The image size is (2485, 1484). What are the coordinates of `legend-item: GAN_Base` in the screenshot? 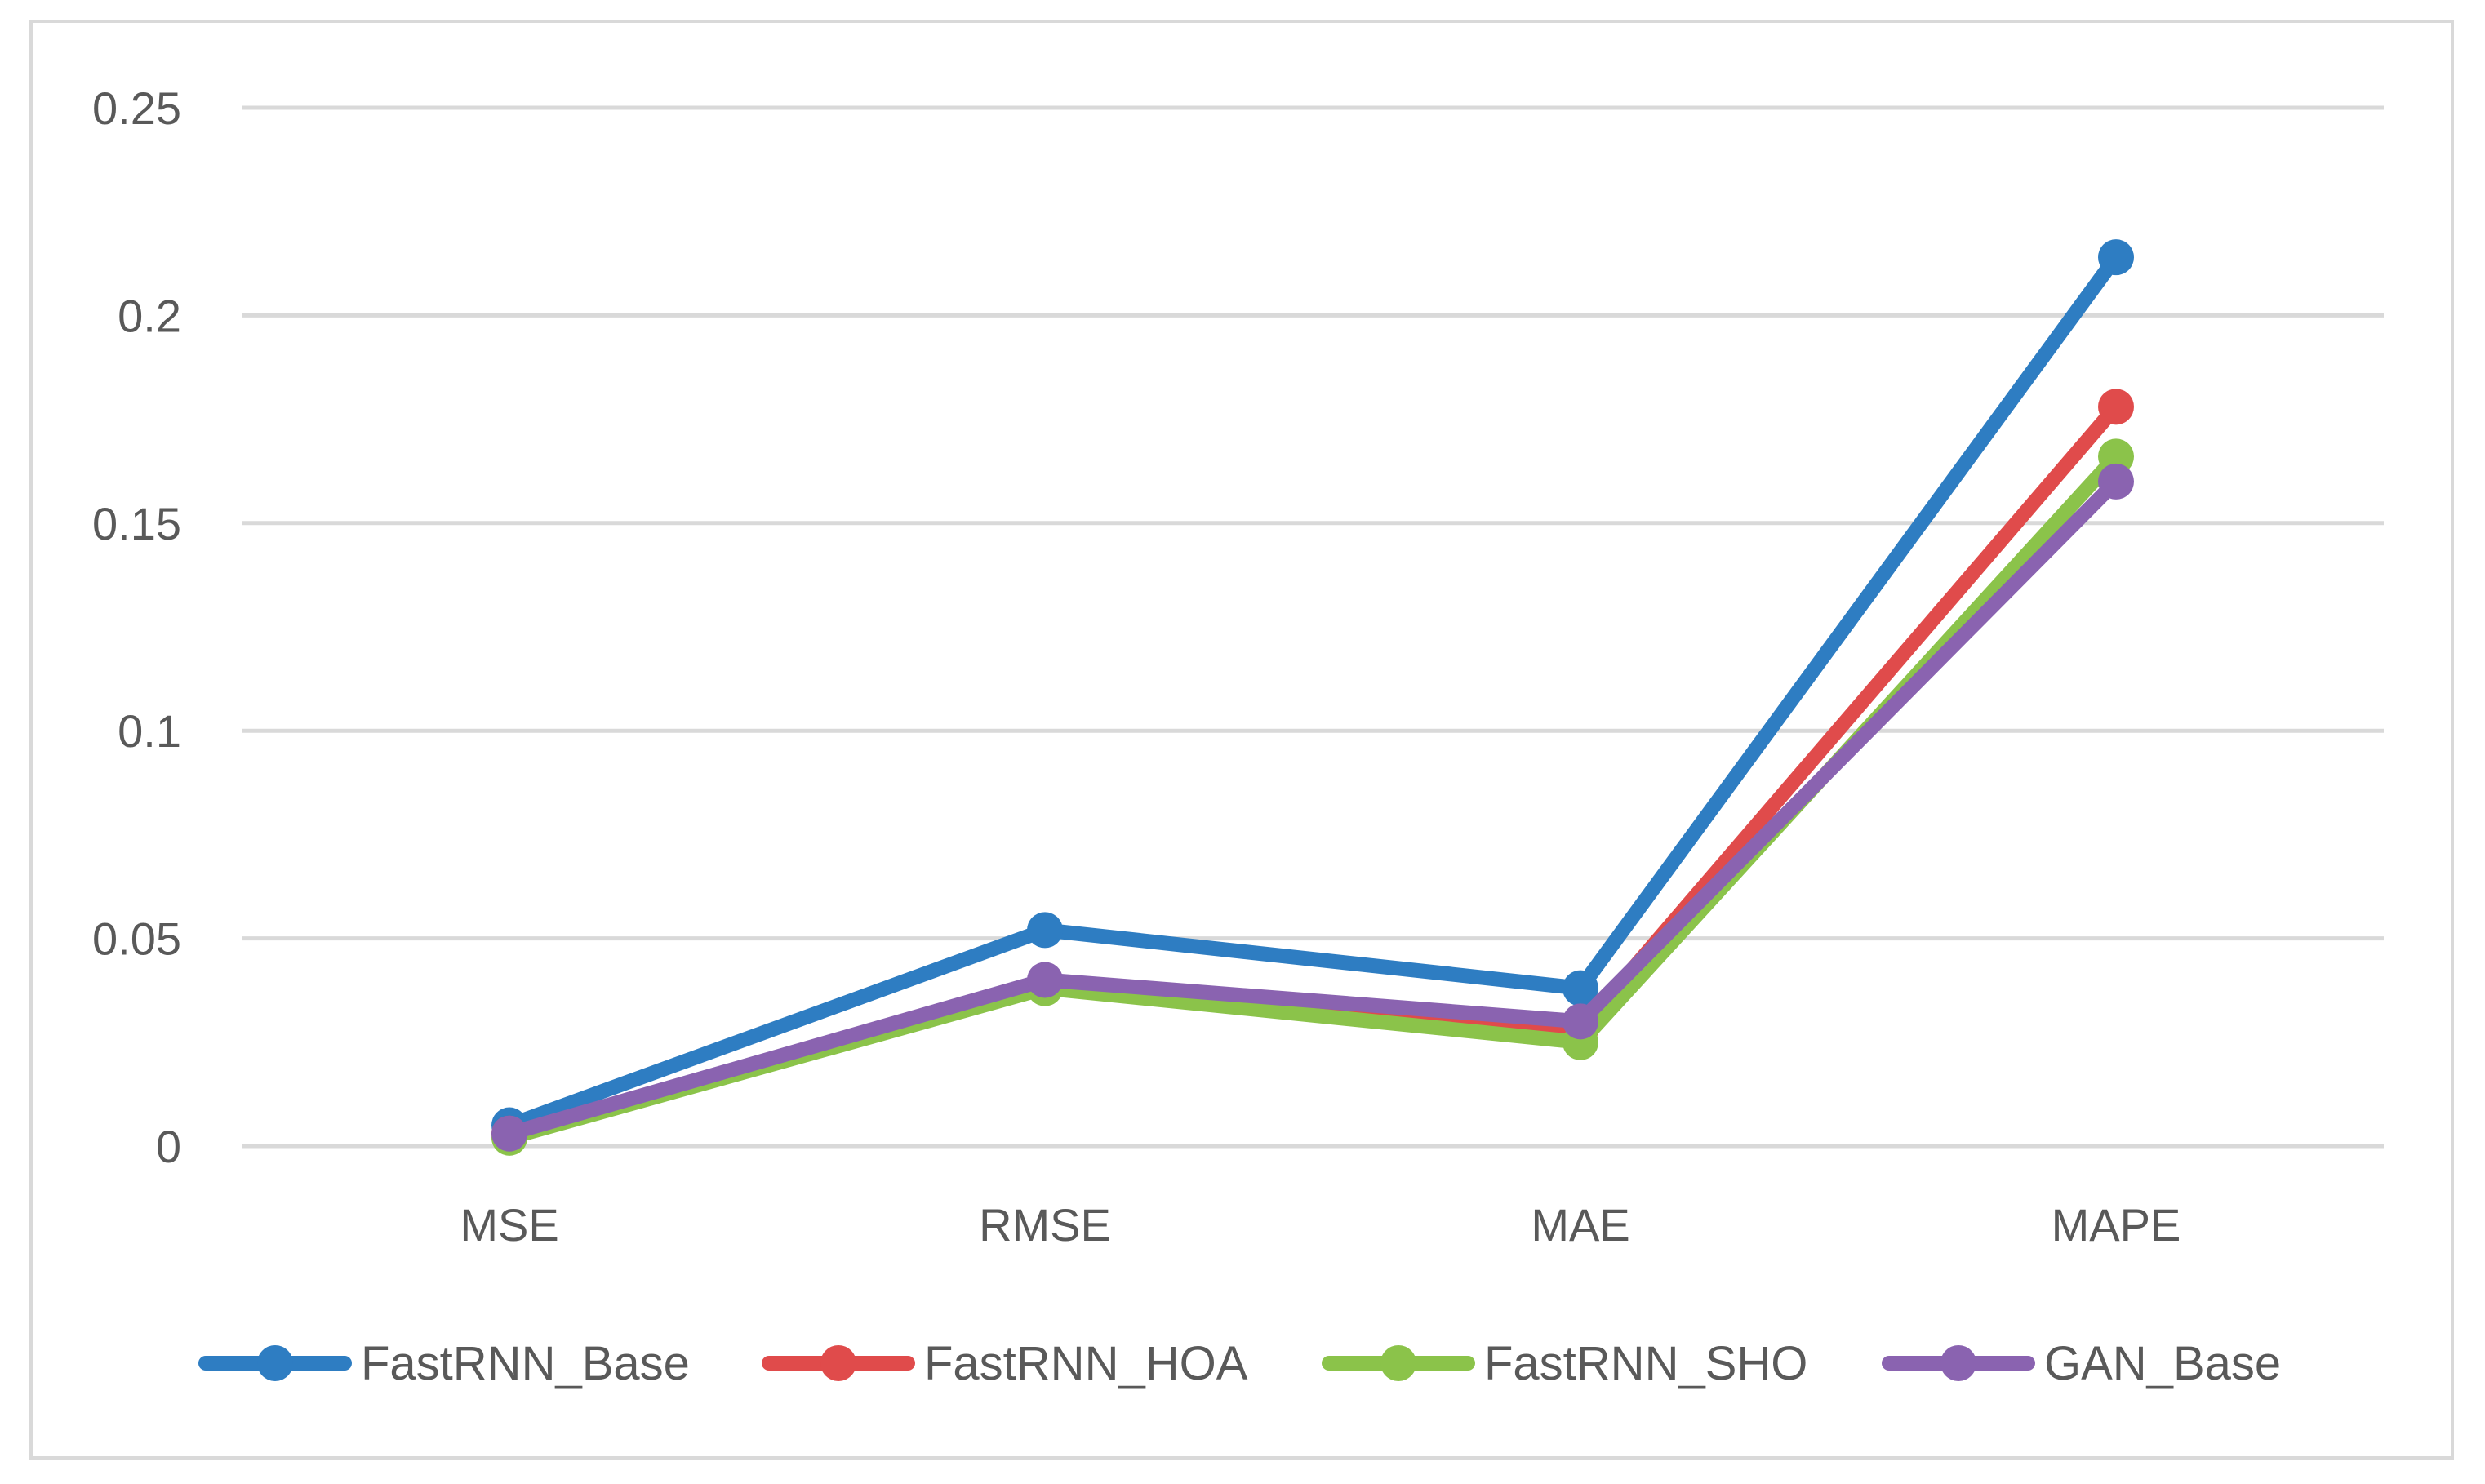 It's located at (2081, 1363).